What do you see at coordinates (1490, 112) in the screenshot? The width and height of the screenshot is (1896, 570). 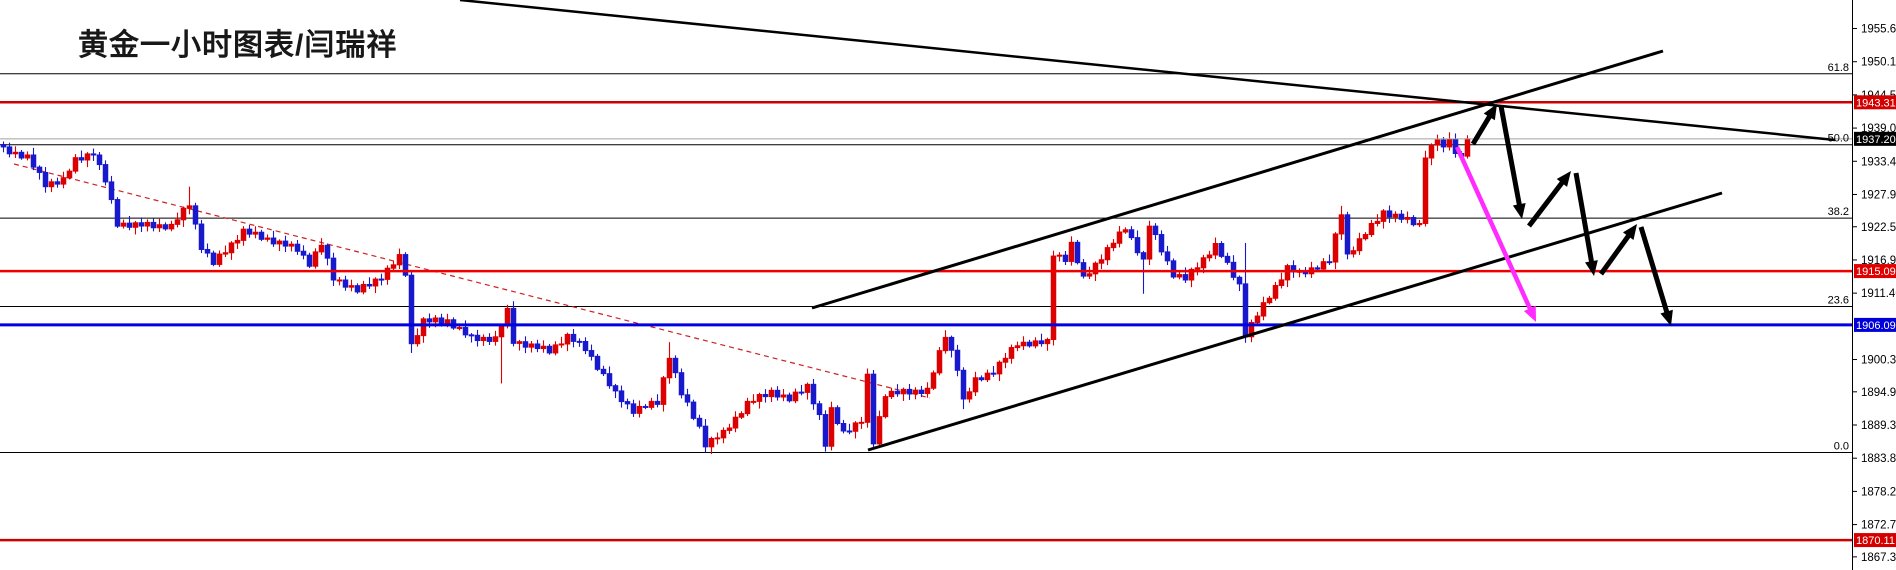 I see `forecast-up-arrow-1-head` at bounding box center [1490, 112].